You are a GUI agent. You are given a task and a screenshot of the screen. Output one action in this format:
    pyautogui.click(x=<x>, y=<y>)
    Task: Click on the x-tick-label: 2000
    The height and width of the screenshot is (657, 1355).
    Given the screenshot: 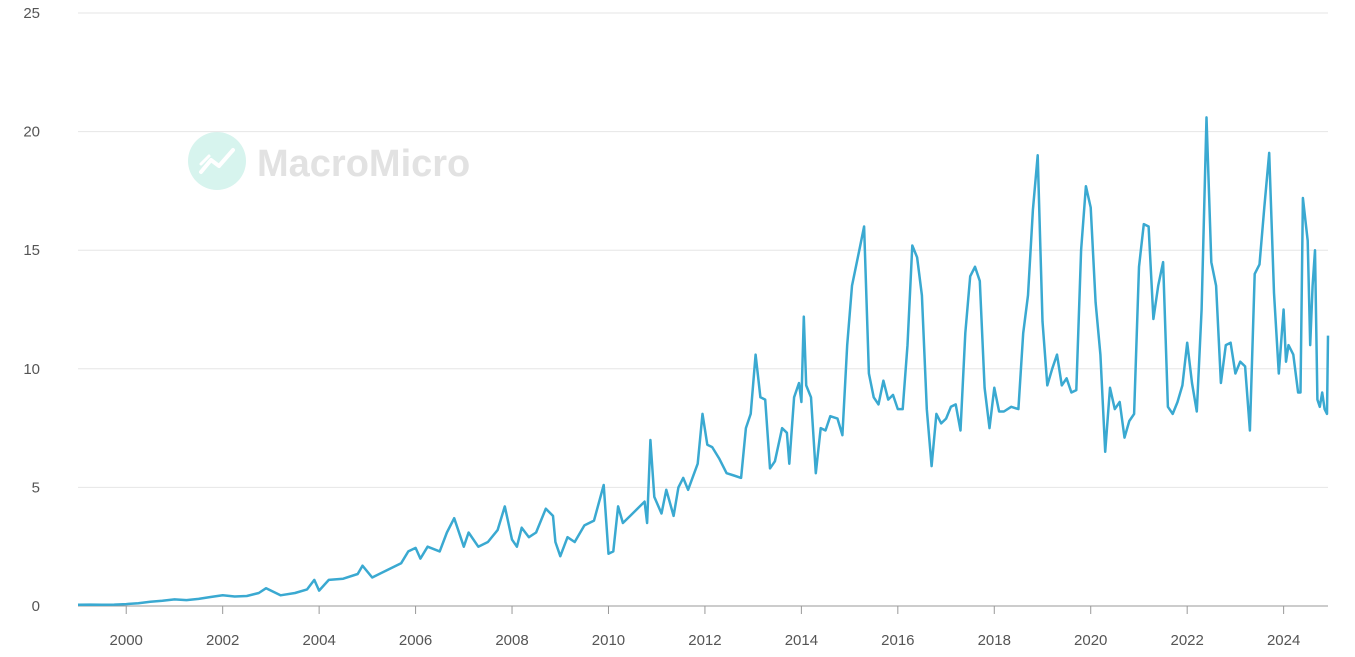 What is the action you would take?
    pyautogui.click(x=126, y=640)
    